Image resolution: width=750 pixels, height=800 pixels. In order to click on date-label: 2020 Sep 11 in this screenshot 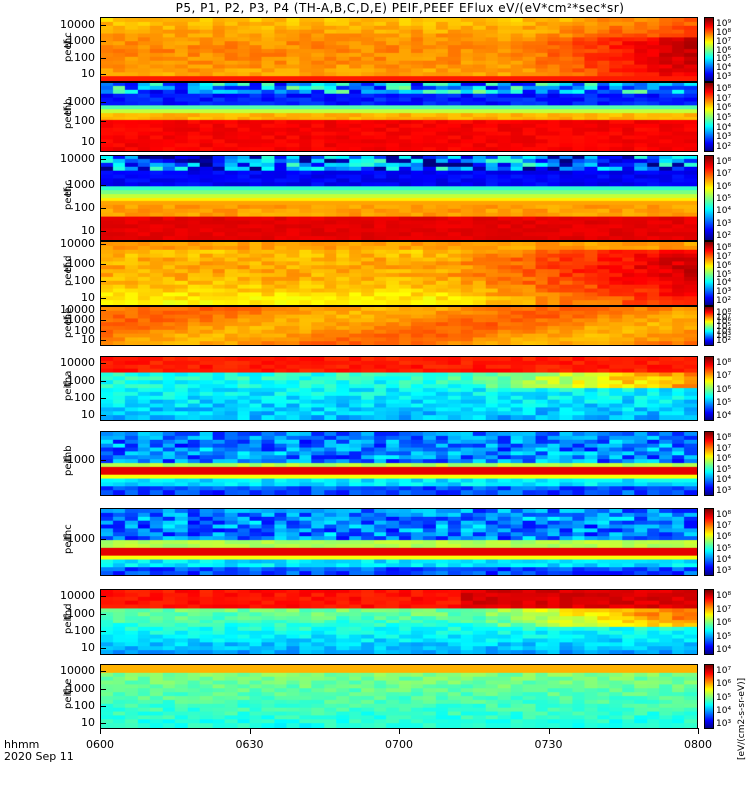, I will do `click(39, 756)`.